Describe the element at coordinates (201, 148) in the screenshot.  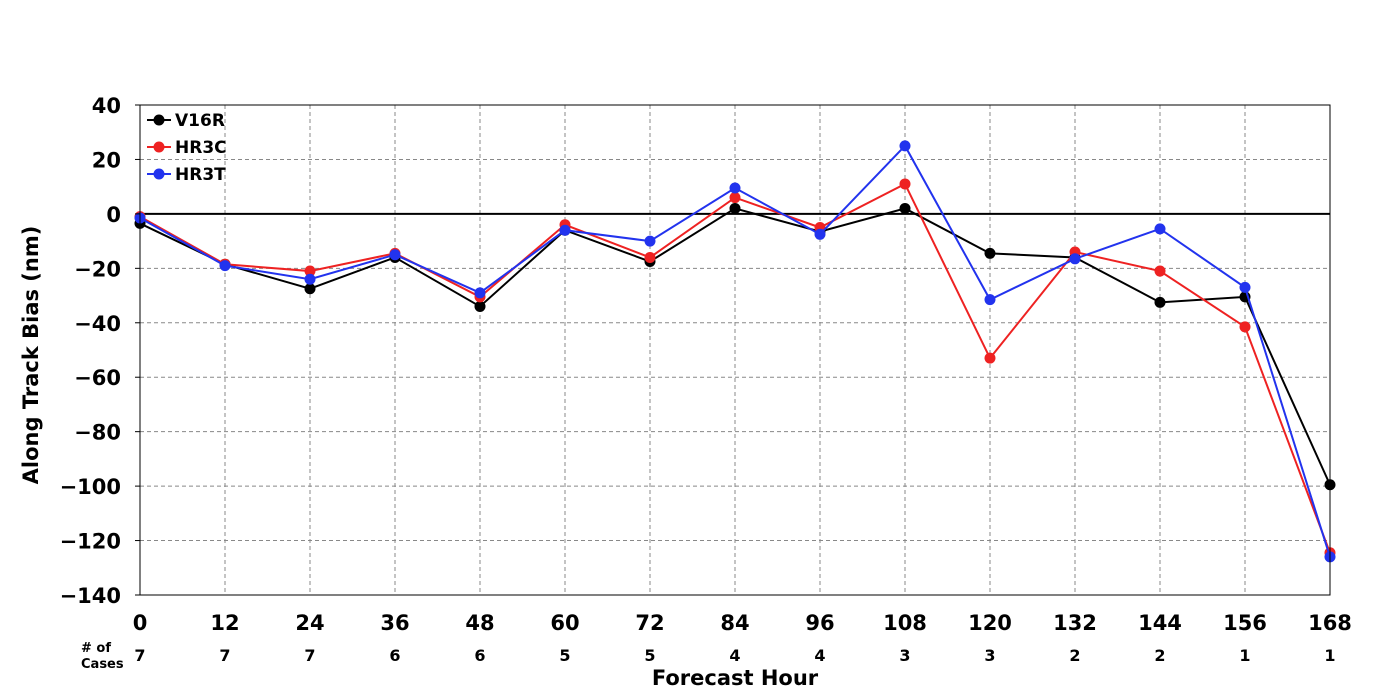
I see `legend-label: HR3C` at that location.